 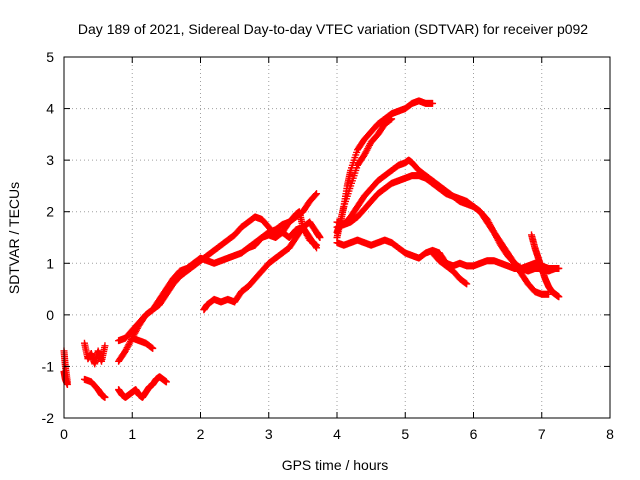 I want to click on x-tick-label: 5, so click(x=405, y=434).